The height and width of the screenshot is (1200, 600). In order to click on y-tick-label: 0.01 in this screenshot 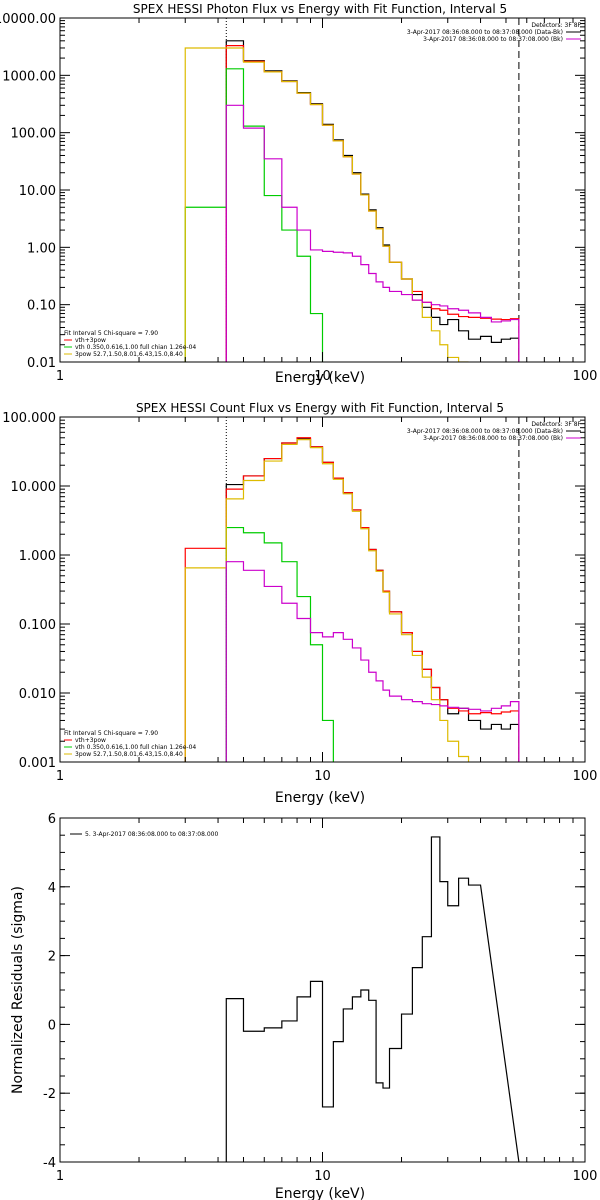, I will do `click(41, 363)`.